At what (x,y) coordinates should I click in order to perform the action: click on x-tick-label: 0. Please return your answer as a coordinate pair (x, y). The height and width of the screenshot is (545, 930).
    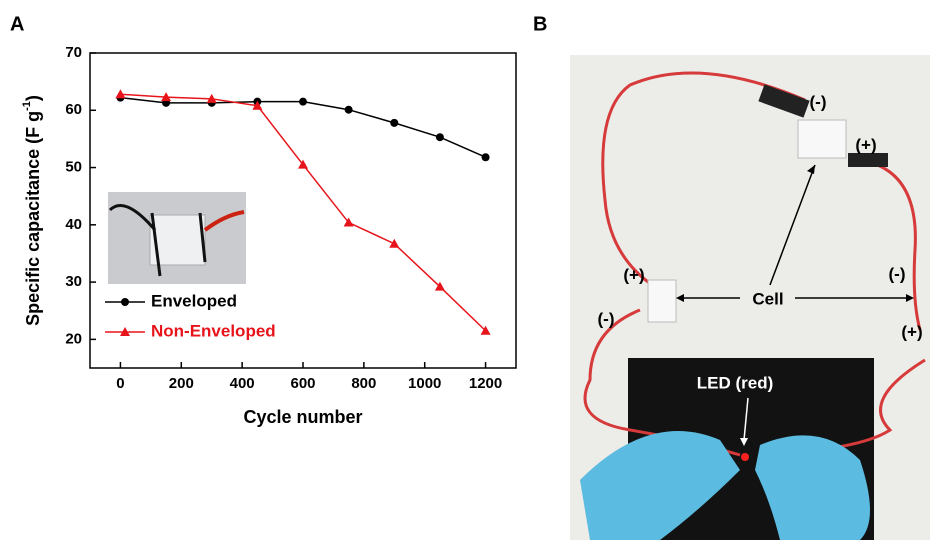
    Looking at the image, I should click on (120, 383).